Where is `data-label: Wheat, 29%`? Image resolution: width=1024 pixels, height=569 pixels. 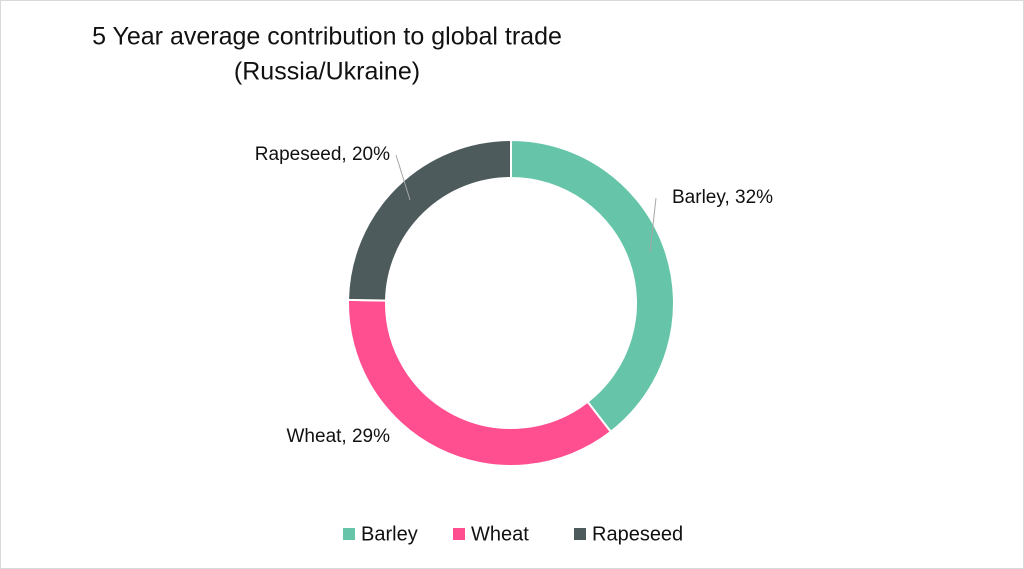
data-label: Wheat, 29% is located at coordinates (339, 436).